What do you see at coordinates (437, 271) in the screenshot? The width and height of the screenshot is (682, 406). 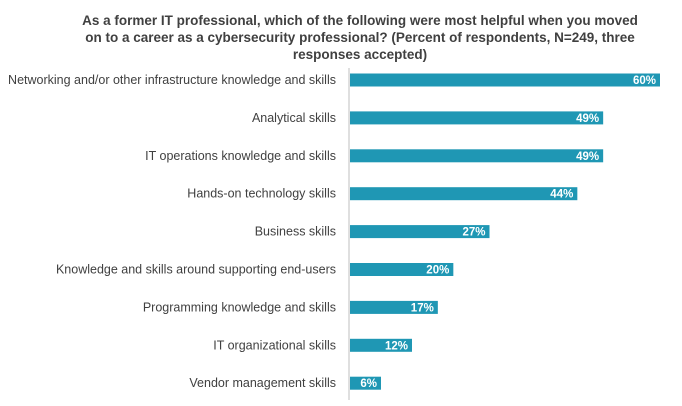 I see `bar-value-label: 20%` at bounding box center [437, 271].